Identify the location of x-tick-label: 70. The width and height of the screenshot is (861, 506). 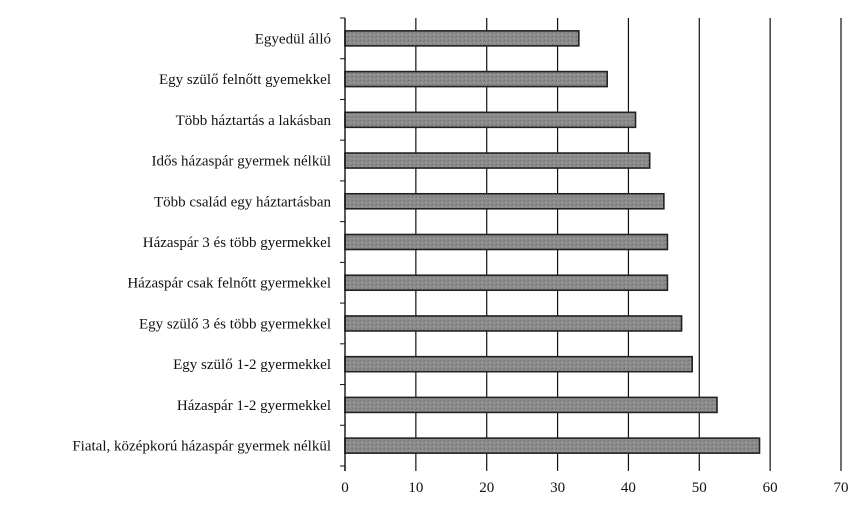
(841, 488).